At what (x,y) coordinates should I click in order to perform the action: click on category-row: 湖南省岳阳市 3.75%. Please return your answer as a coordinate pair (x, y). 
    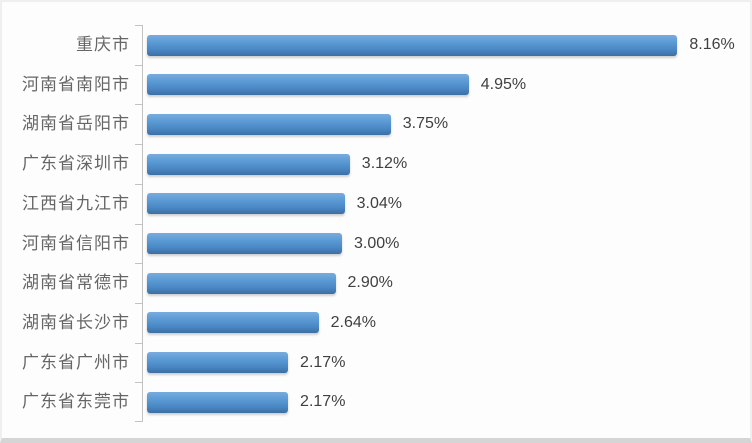
    Looking at the image, I should click on (376, 124).